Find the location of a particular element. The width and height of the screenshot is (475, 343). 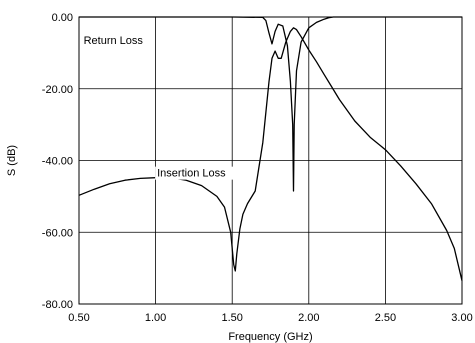

annotation-label: Insertion Loss is located at coordinates (191, 174).